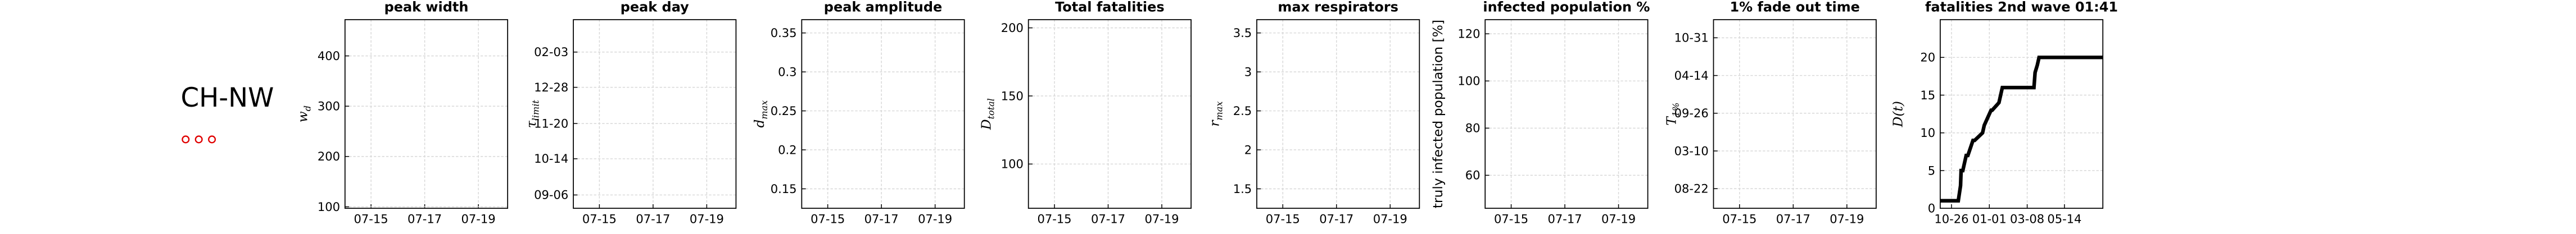 The image size is (2576, 234). What do you see at coordinates (551, 87) in the screenshot?
I see `y-tick-label: 12-28` at bounding box center [551, 87].